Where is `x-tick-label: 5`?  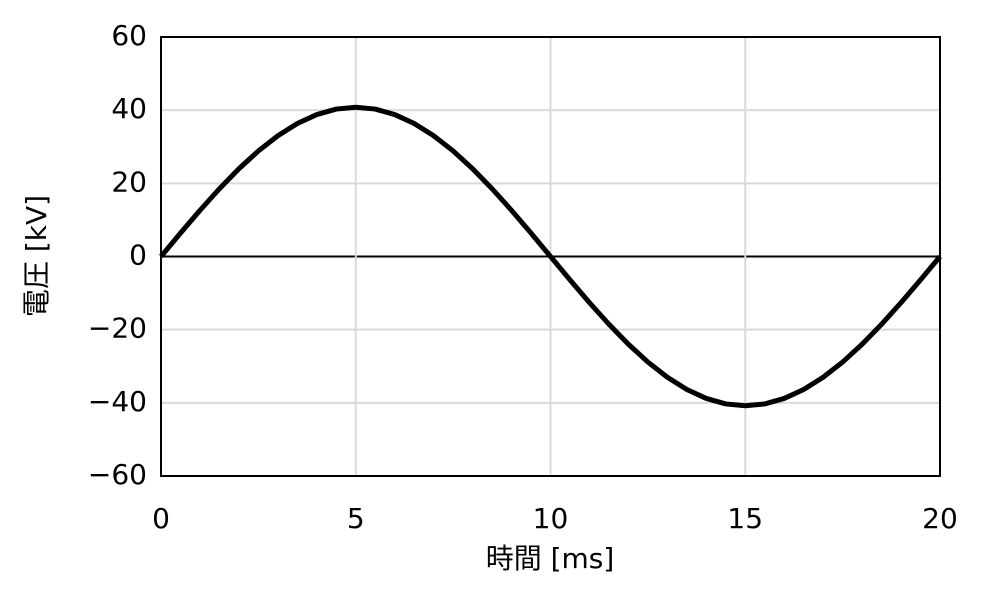
x-tick-label: 5 is located at coordinates (356, 518).